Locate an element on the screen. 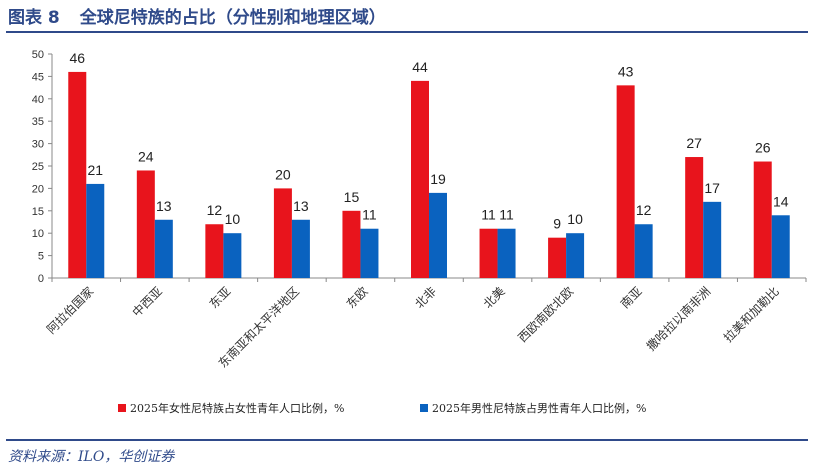 Image resolution: width=814 pixels, height=470 pixels. y-tick-label: 10 is located at coordinates (38, 234).